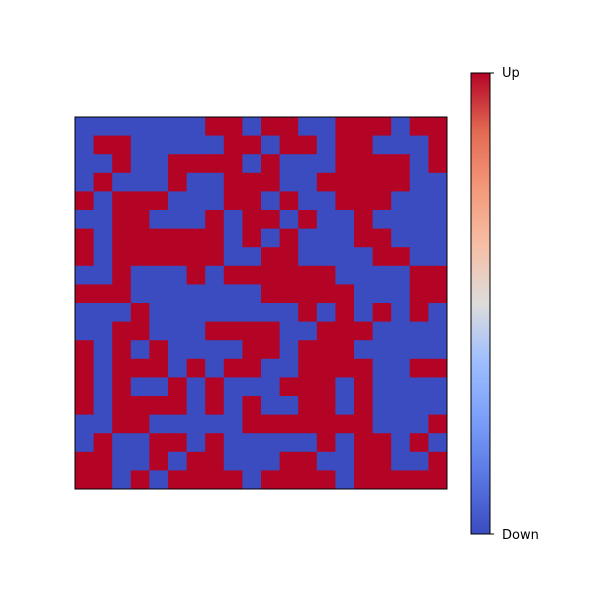 This screenshot has width=600, height=604. Describe the element at coordinates (480, 303) in the screenshot. I see `colorbar-frame` at that location.